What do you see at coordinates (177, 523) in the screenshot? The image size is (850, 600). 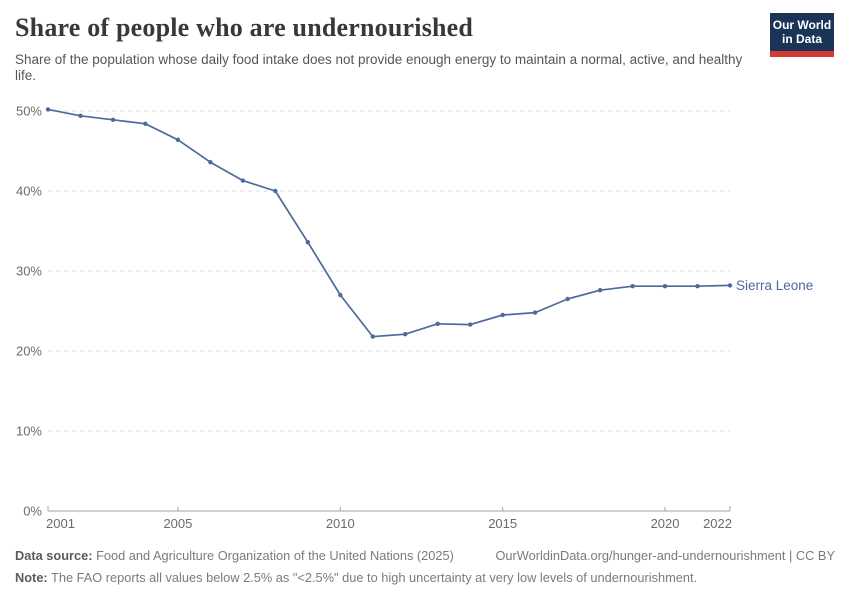 I see `x-axis-tick-label: 2005` at bounding box center [177, 523].